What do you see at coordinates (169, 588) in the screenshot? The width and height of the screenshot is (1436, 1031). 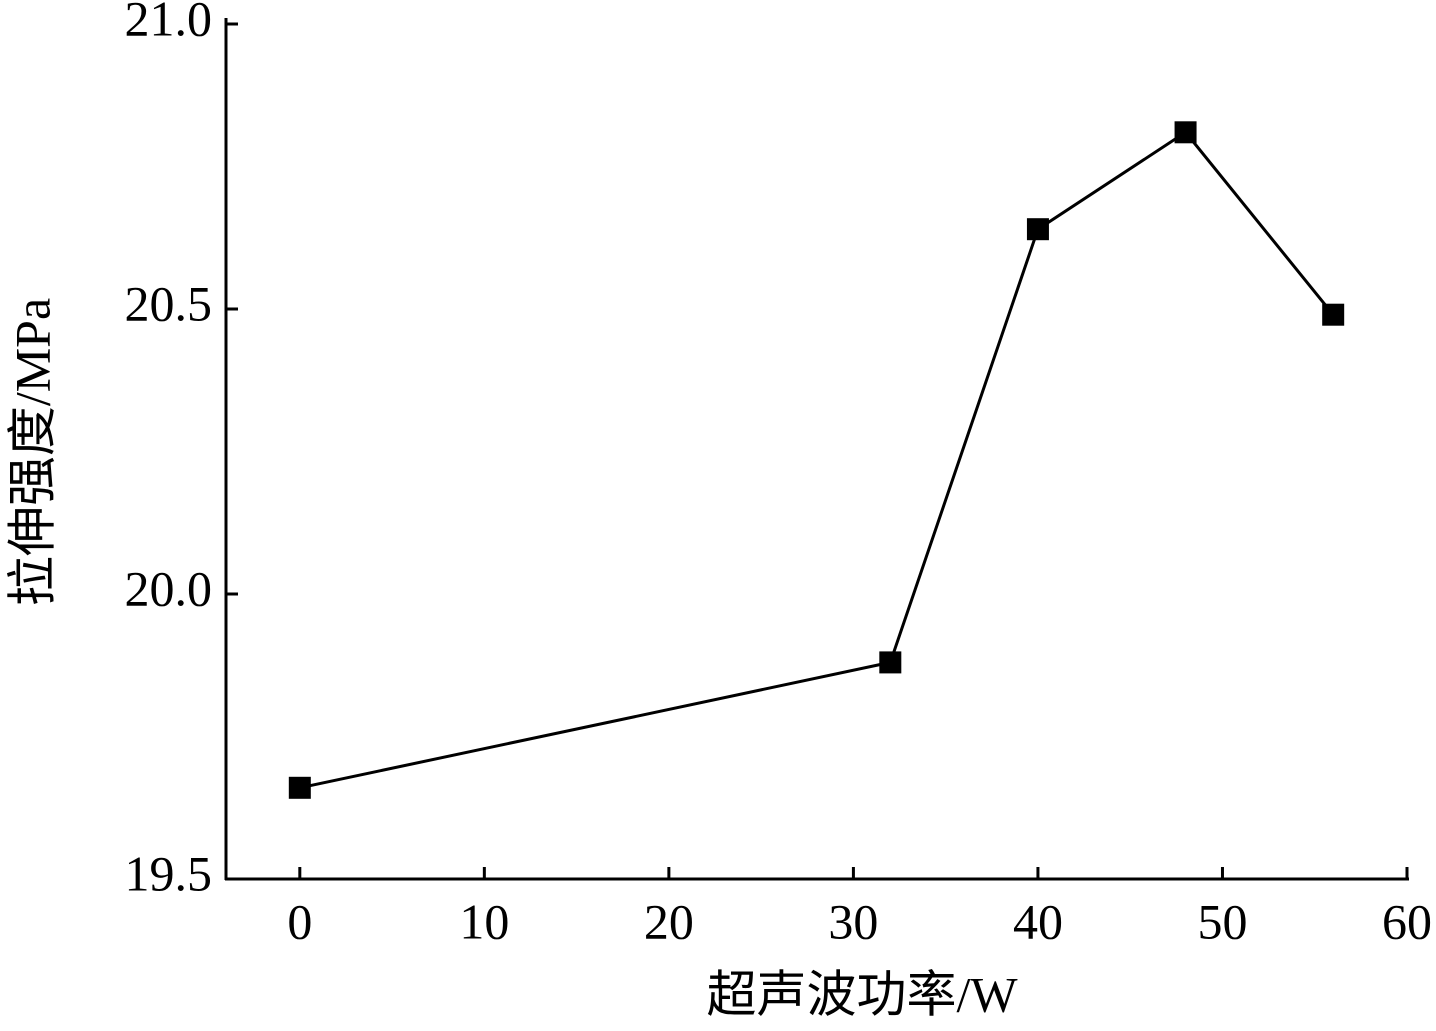 I see `y-tick-label: 20.0` at bounding box center [169, 588].